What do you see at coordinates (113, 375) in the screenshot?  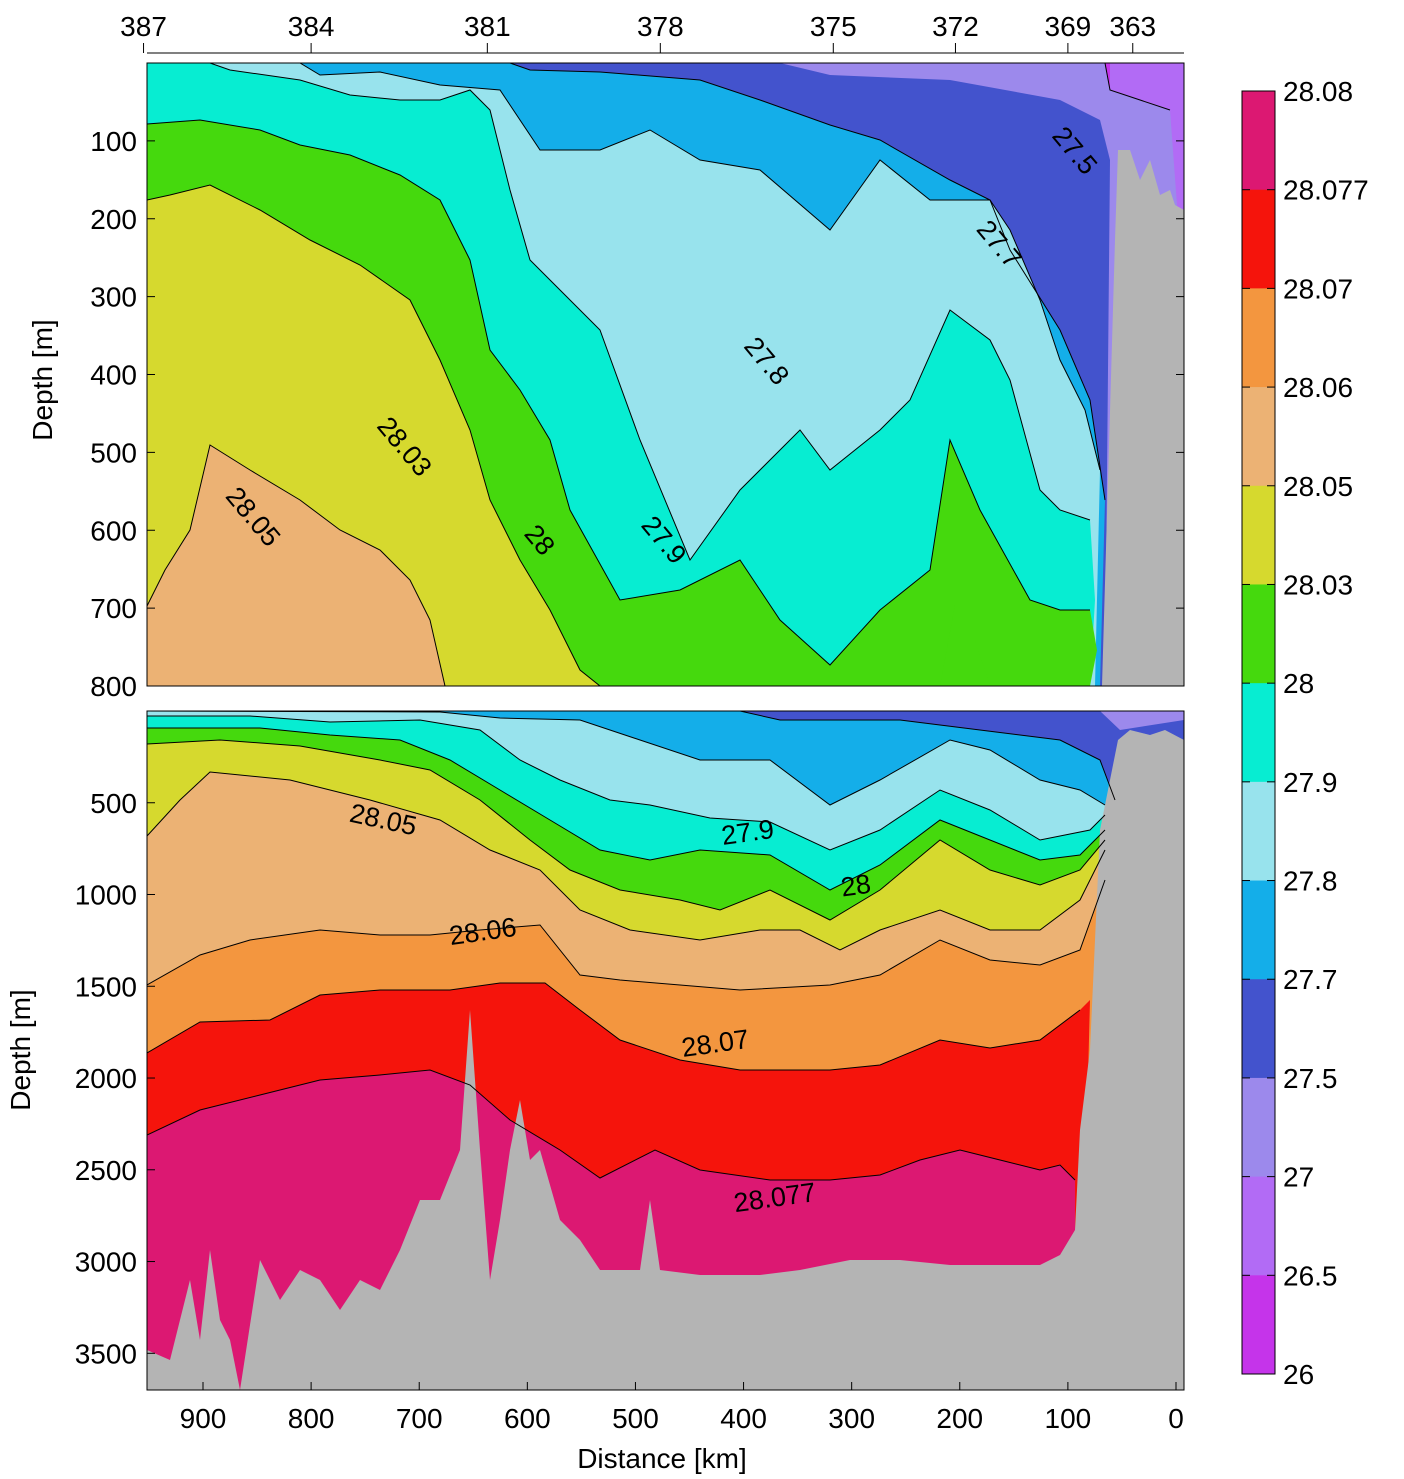 I see `upper-y-tick-label: 400` at bounding box center [113, 375].